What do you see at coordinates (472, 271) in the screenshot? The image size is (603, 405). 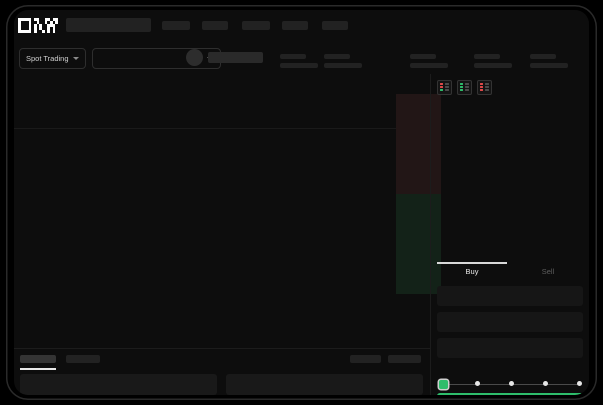 I see `tab-buy: Buy` at bounding box center [472, 271].